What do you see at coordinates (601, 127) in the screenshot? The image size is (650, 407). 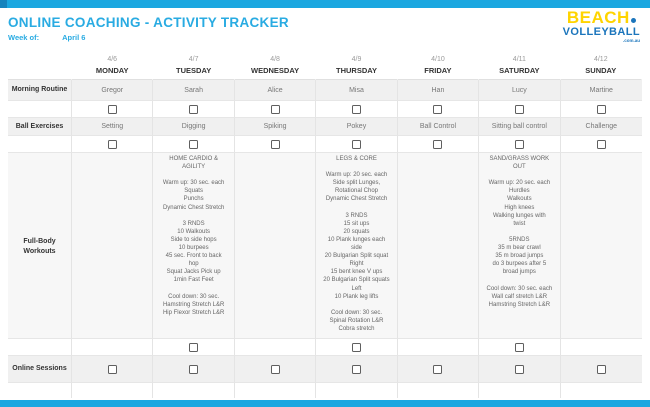 I see `ball-exercise-sunday: Challenge` at bounding box center [601, 127].